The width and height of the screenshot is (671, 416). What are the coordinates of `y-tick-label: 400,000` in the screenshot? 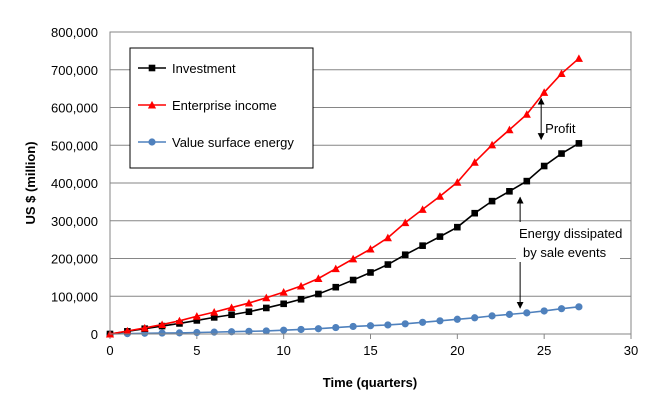 It's located at (74, 183).